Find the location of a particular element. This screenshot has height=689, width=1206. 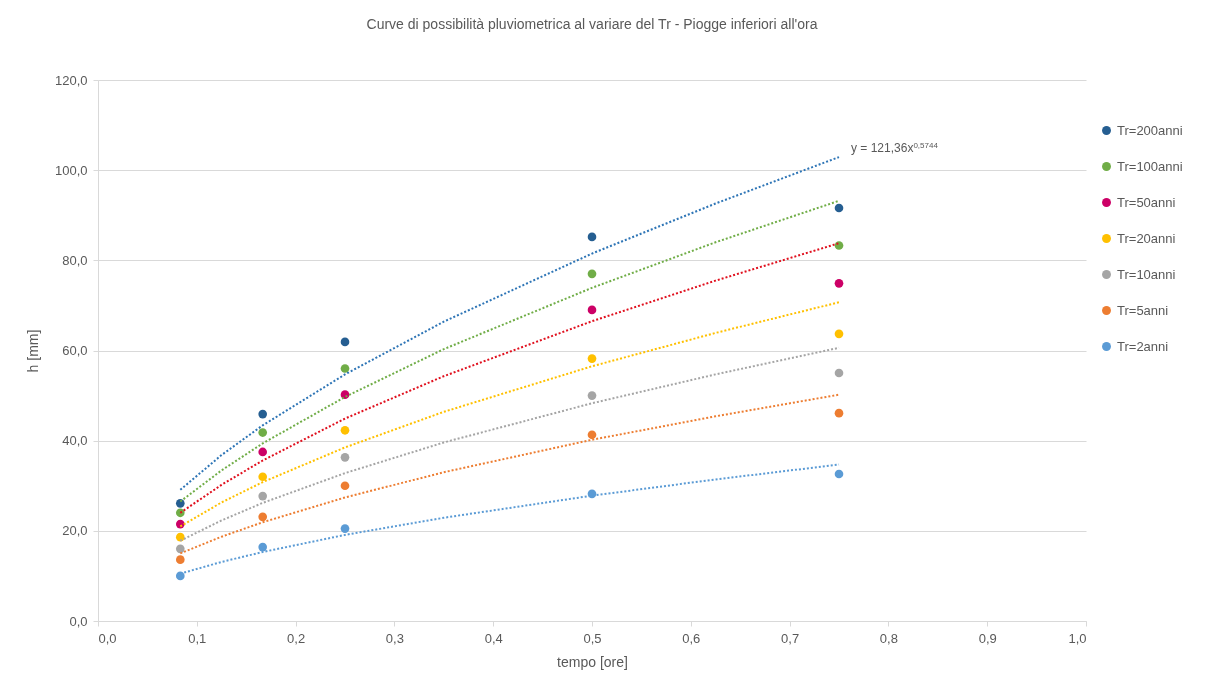

x-tick-label: 0,7 is located at coordinates (790, 638).